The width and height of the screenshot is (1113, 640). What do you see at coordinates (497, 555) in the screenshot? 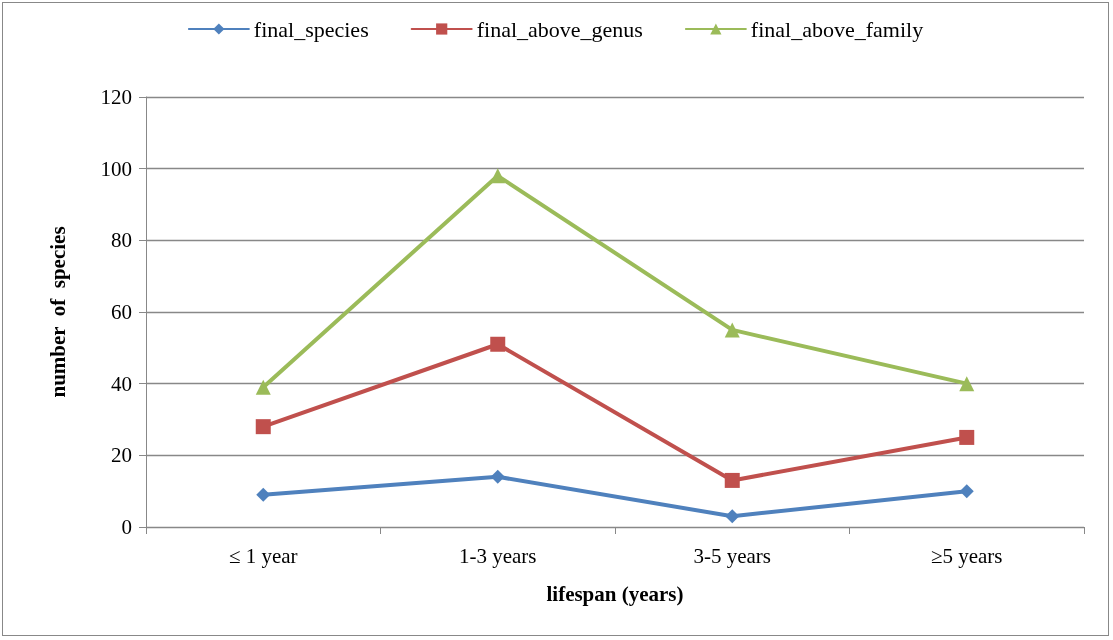
I see `x-tick-label: 1-3 years` at bounding box center [497, 555].